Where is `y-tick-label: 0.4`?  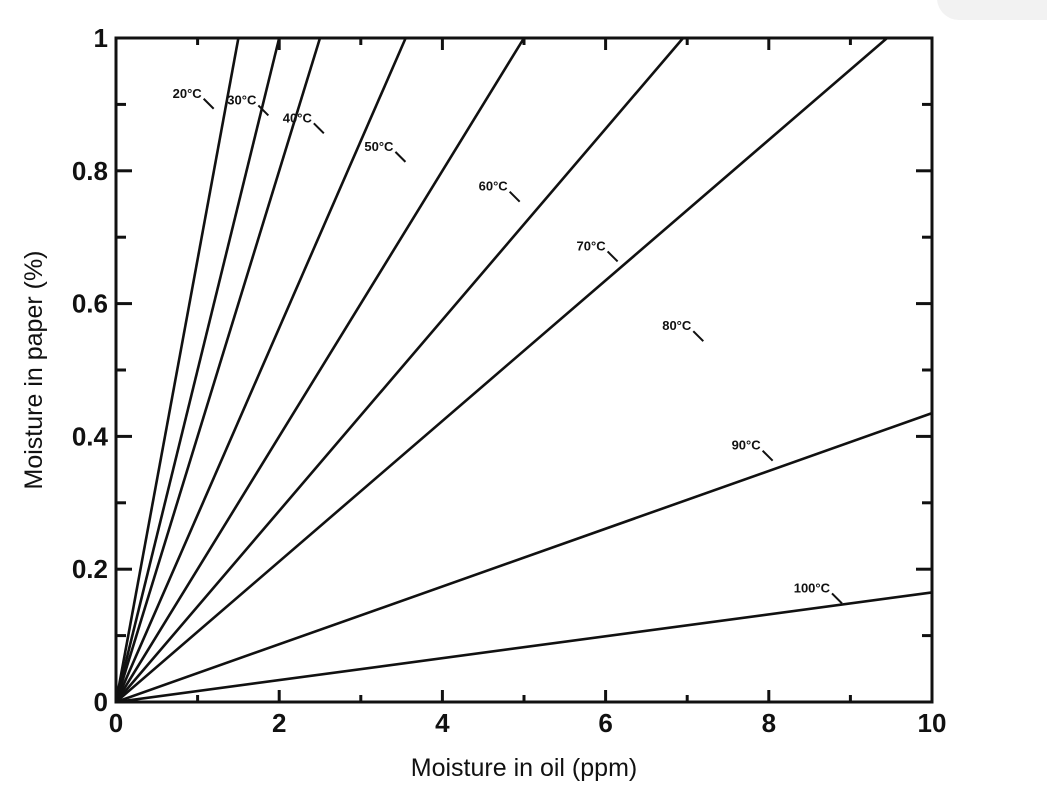
y-tick-label: 0.4 is located at coordinates (90, 436).